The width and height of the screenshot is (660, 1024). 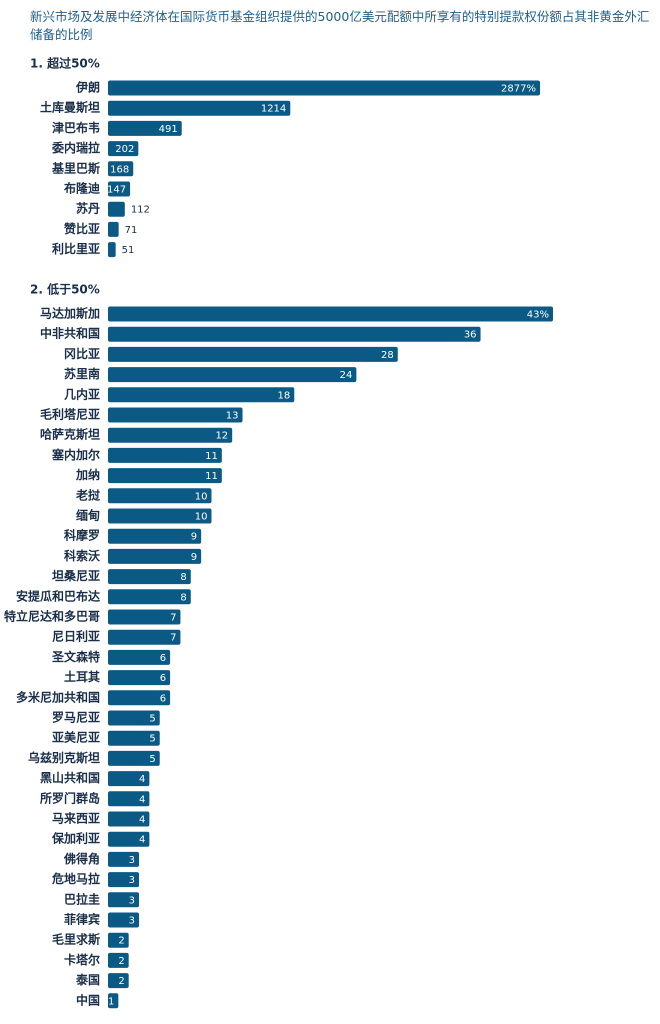 I want to click on panel-heading: 1. 超过50%, so click(x=65, y=63).